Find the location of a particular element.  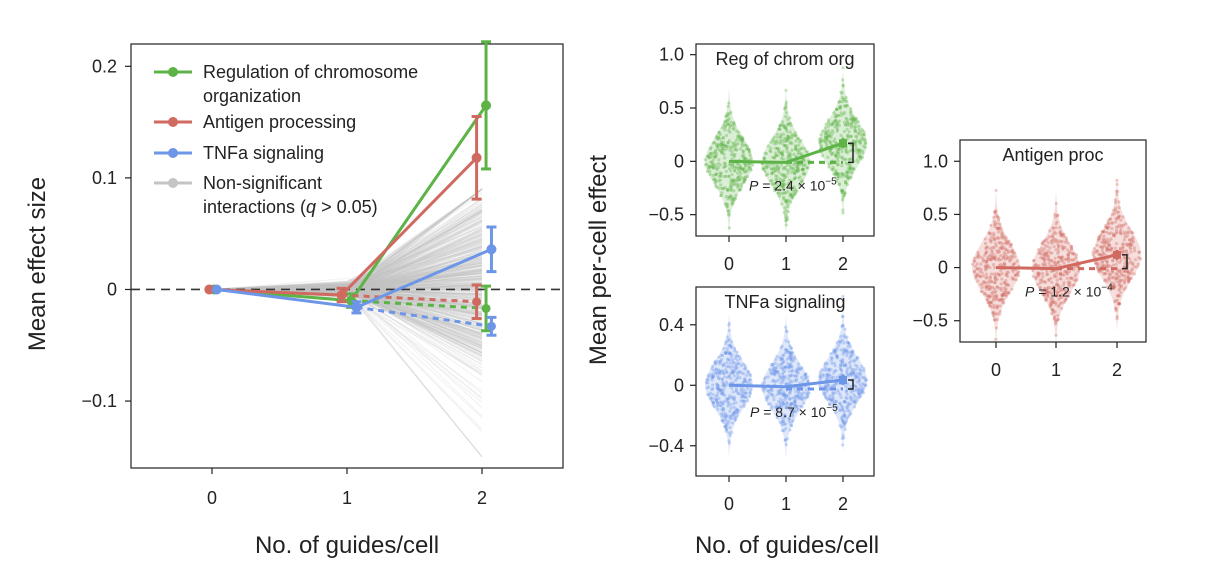

x-tick-label: 2 is located at coordinates (843, 504).